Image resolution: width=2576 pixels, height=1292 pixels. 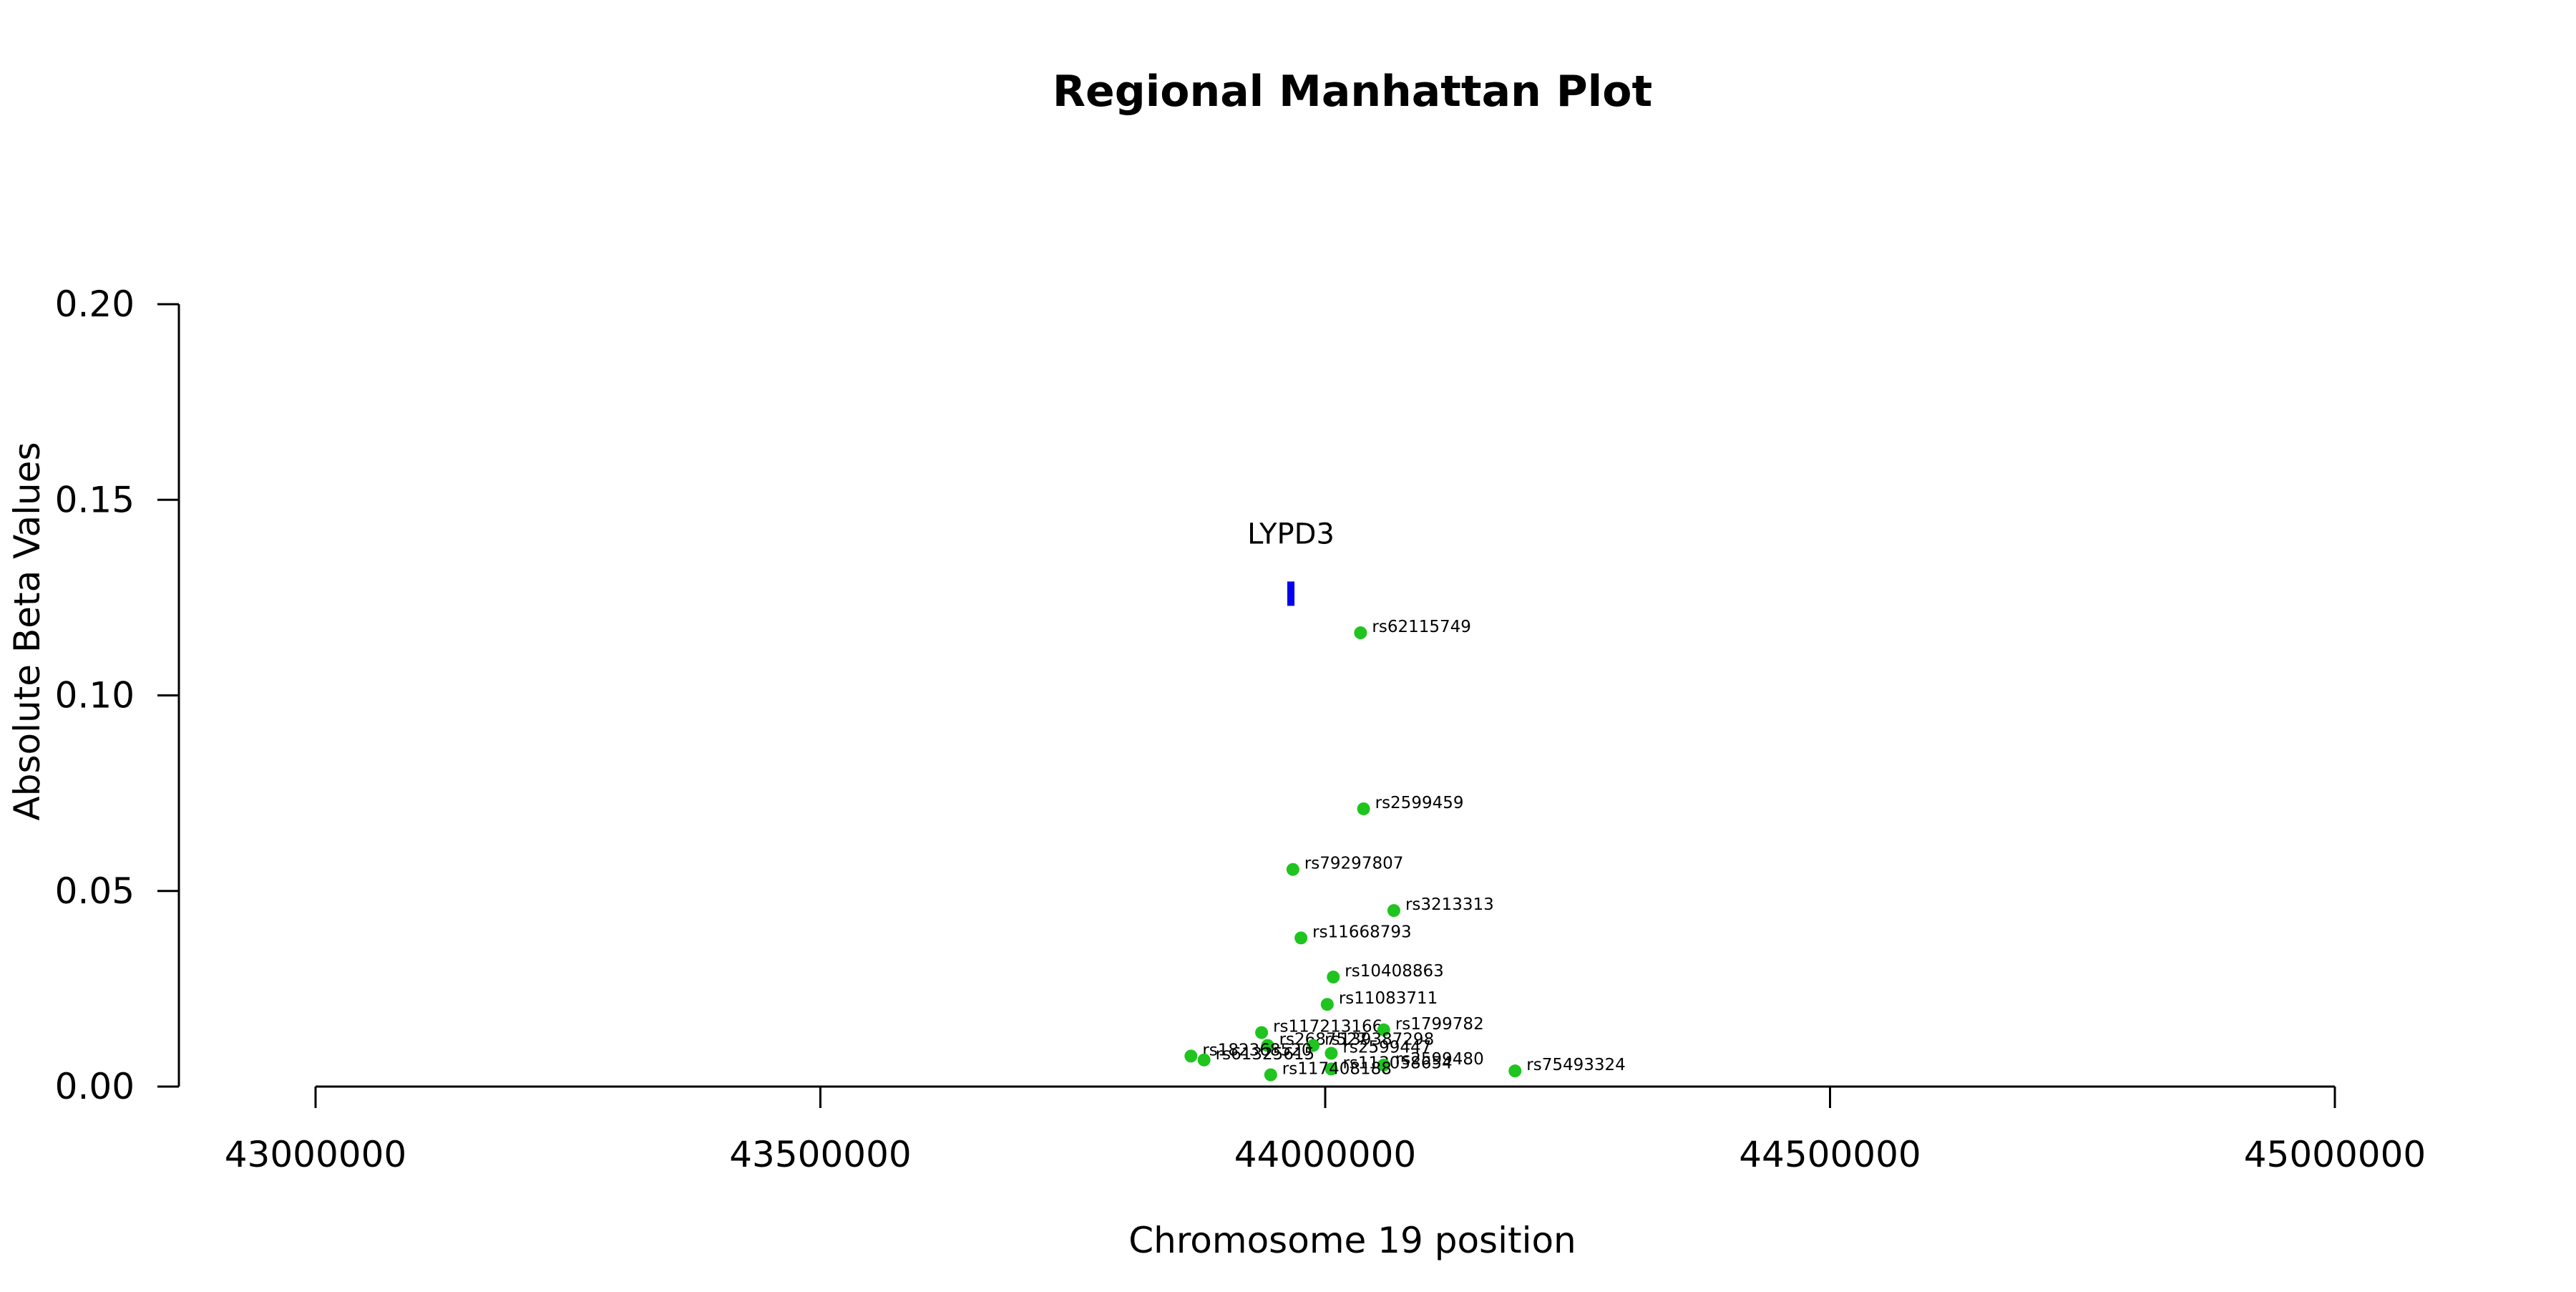 I want to click on x-axis-label: Chromosome 19 position, so click(x=1352, y=1240).